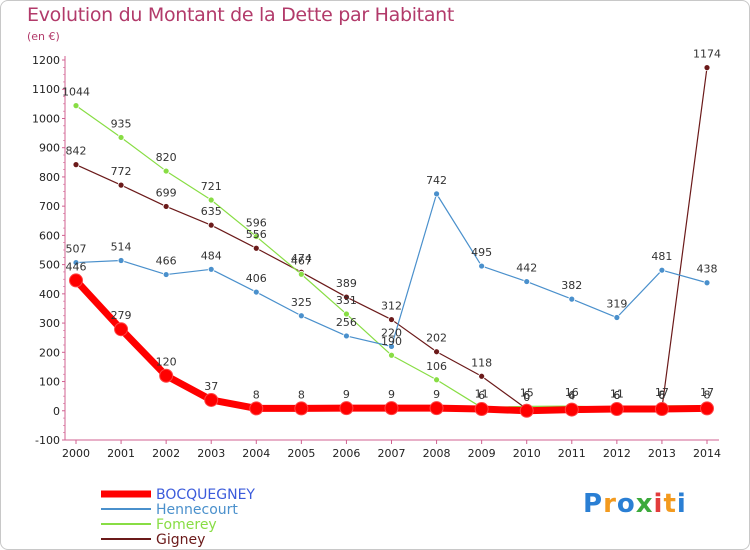  What do you see at coordinates (391, 306) in the screenshot?
I see `data-label-gigney: 312` at bounding box center [391, 306].